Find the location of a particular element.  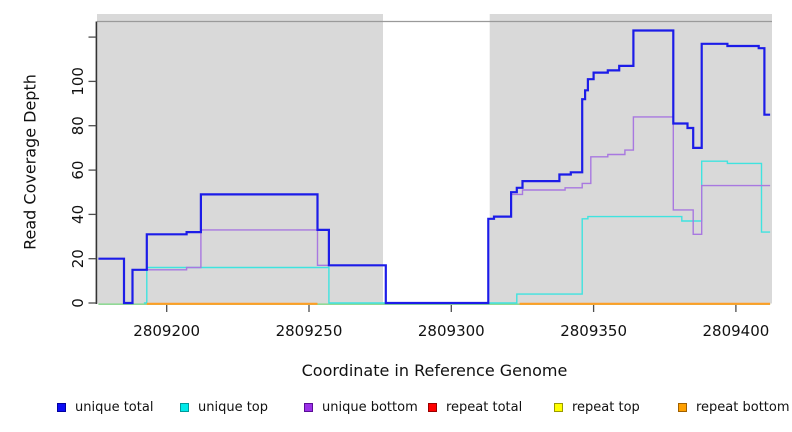

legend-item-unique-bottom: unique bottom is located at coordinates (361, 407).